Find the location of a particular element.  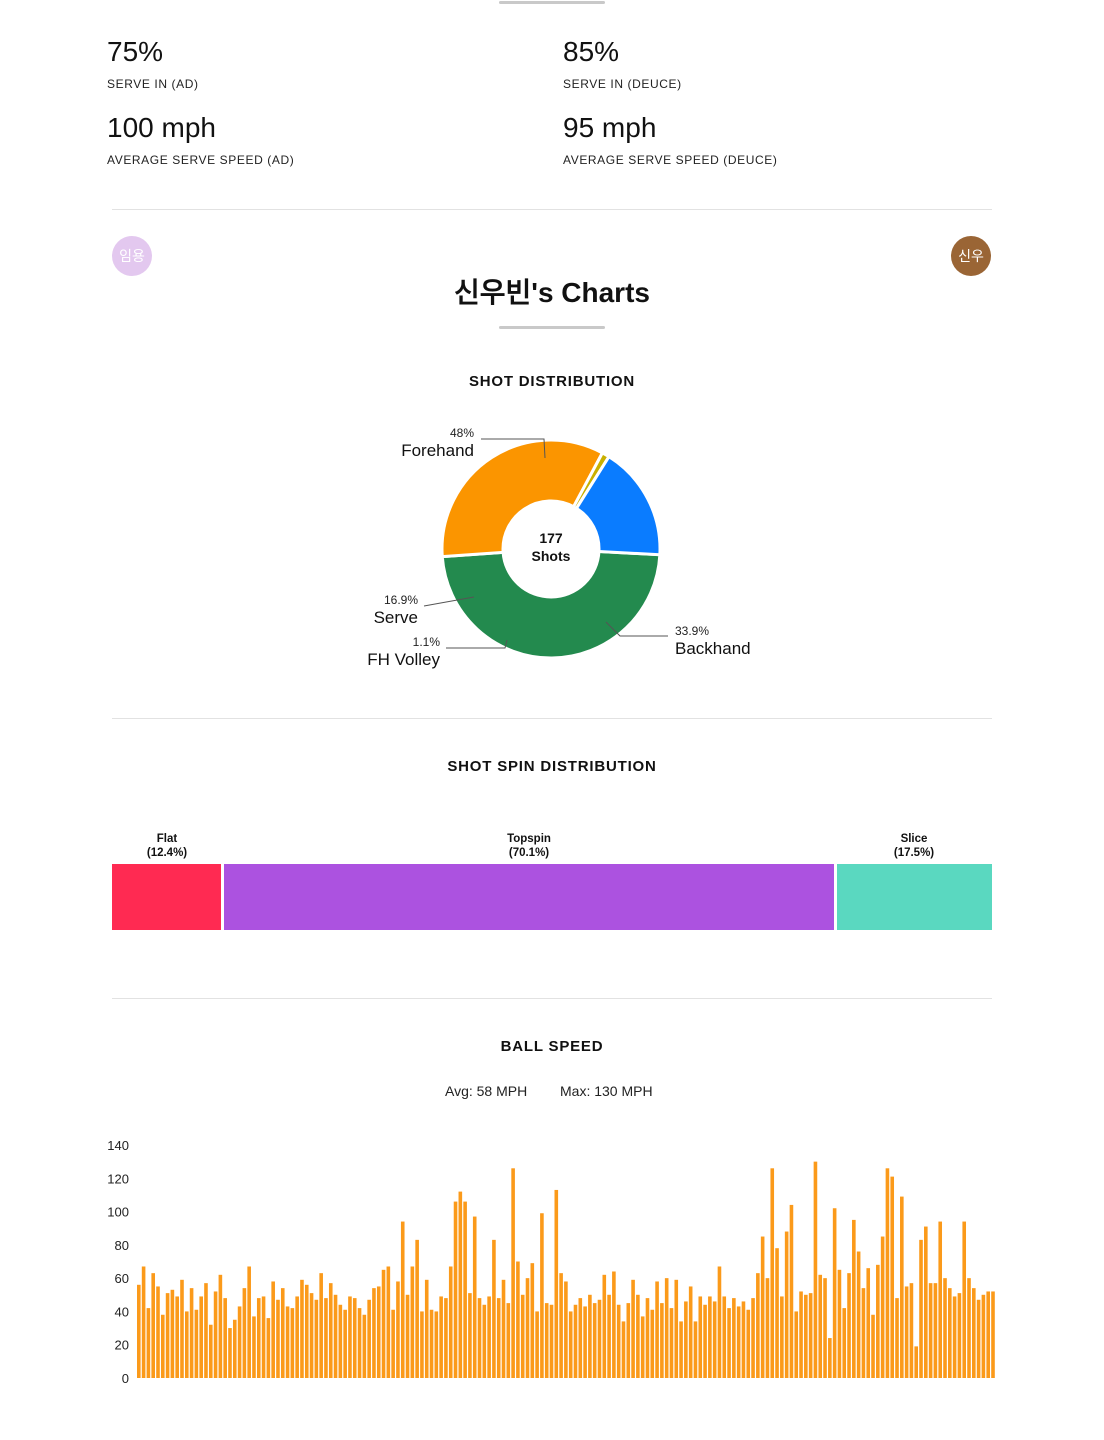

avatar-right-initials: 신우 is located at coordinates (971, 256).